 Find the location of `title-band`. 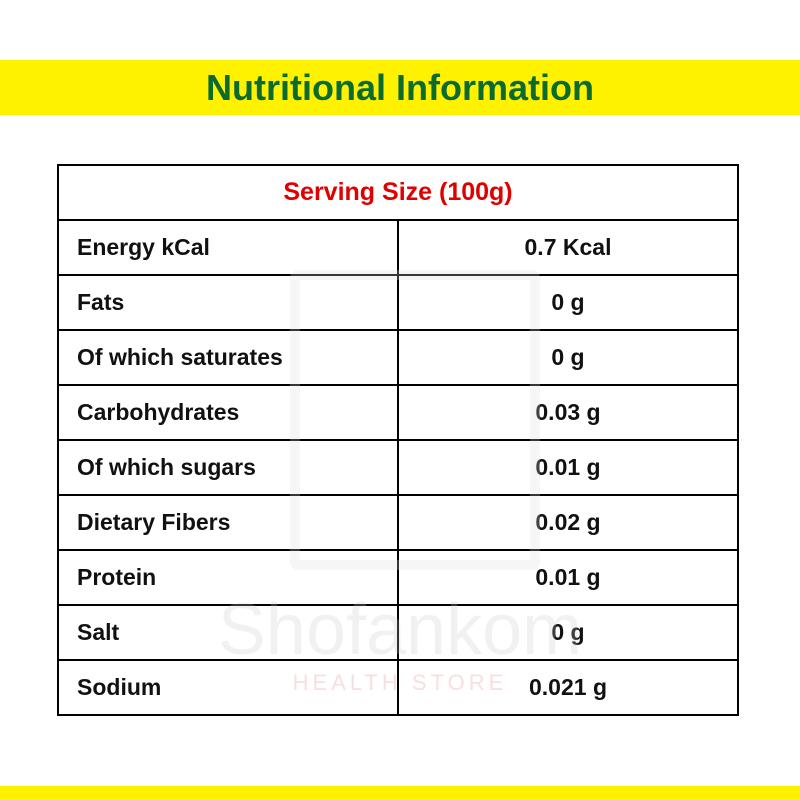

title-band is located at coordinates (400, 87).